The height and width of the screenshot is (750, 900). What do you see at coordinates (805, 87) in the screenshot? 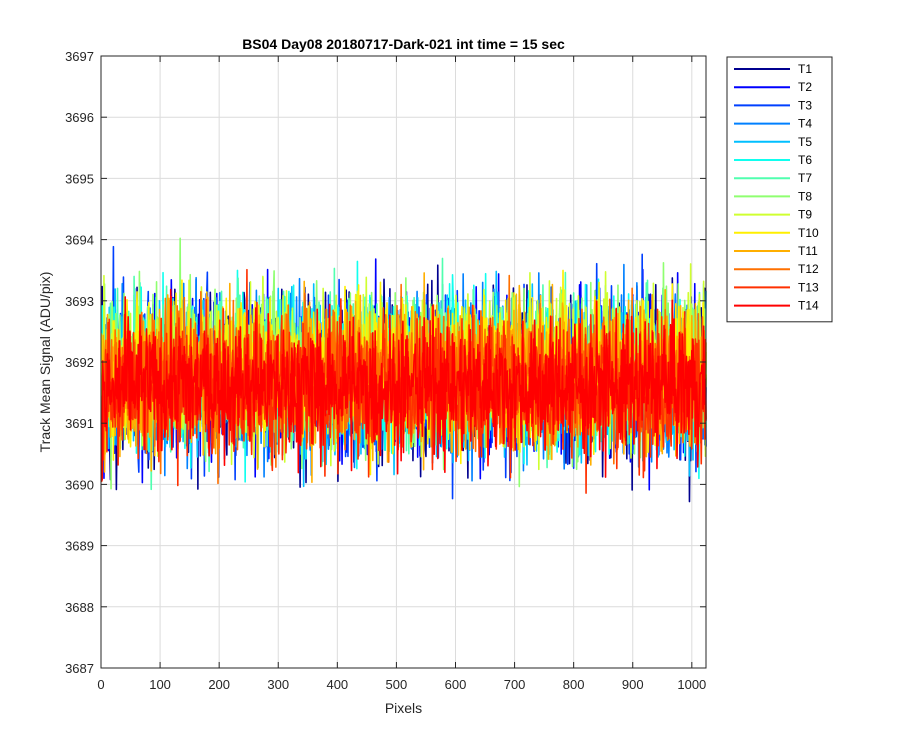
I see `legend-label: T2` at bounding box center [805, 87].